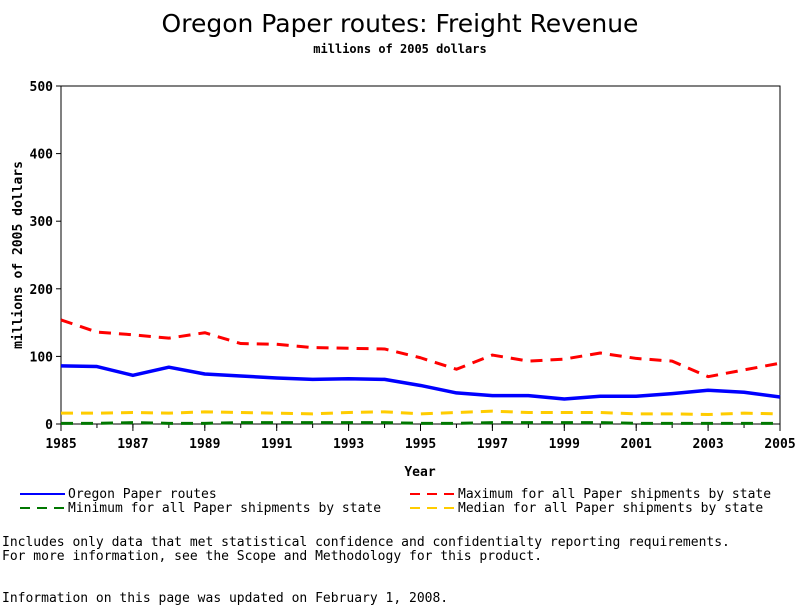 The width and height of the screenshot is (800, 606). I want to click on legend-label: Minimum for all Paper shipments by state, so click(224, 508).